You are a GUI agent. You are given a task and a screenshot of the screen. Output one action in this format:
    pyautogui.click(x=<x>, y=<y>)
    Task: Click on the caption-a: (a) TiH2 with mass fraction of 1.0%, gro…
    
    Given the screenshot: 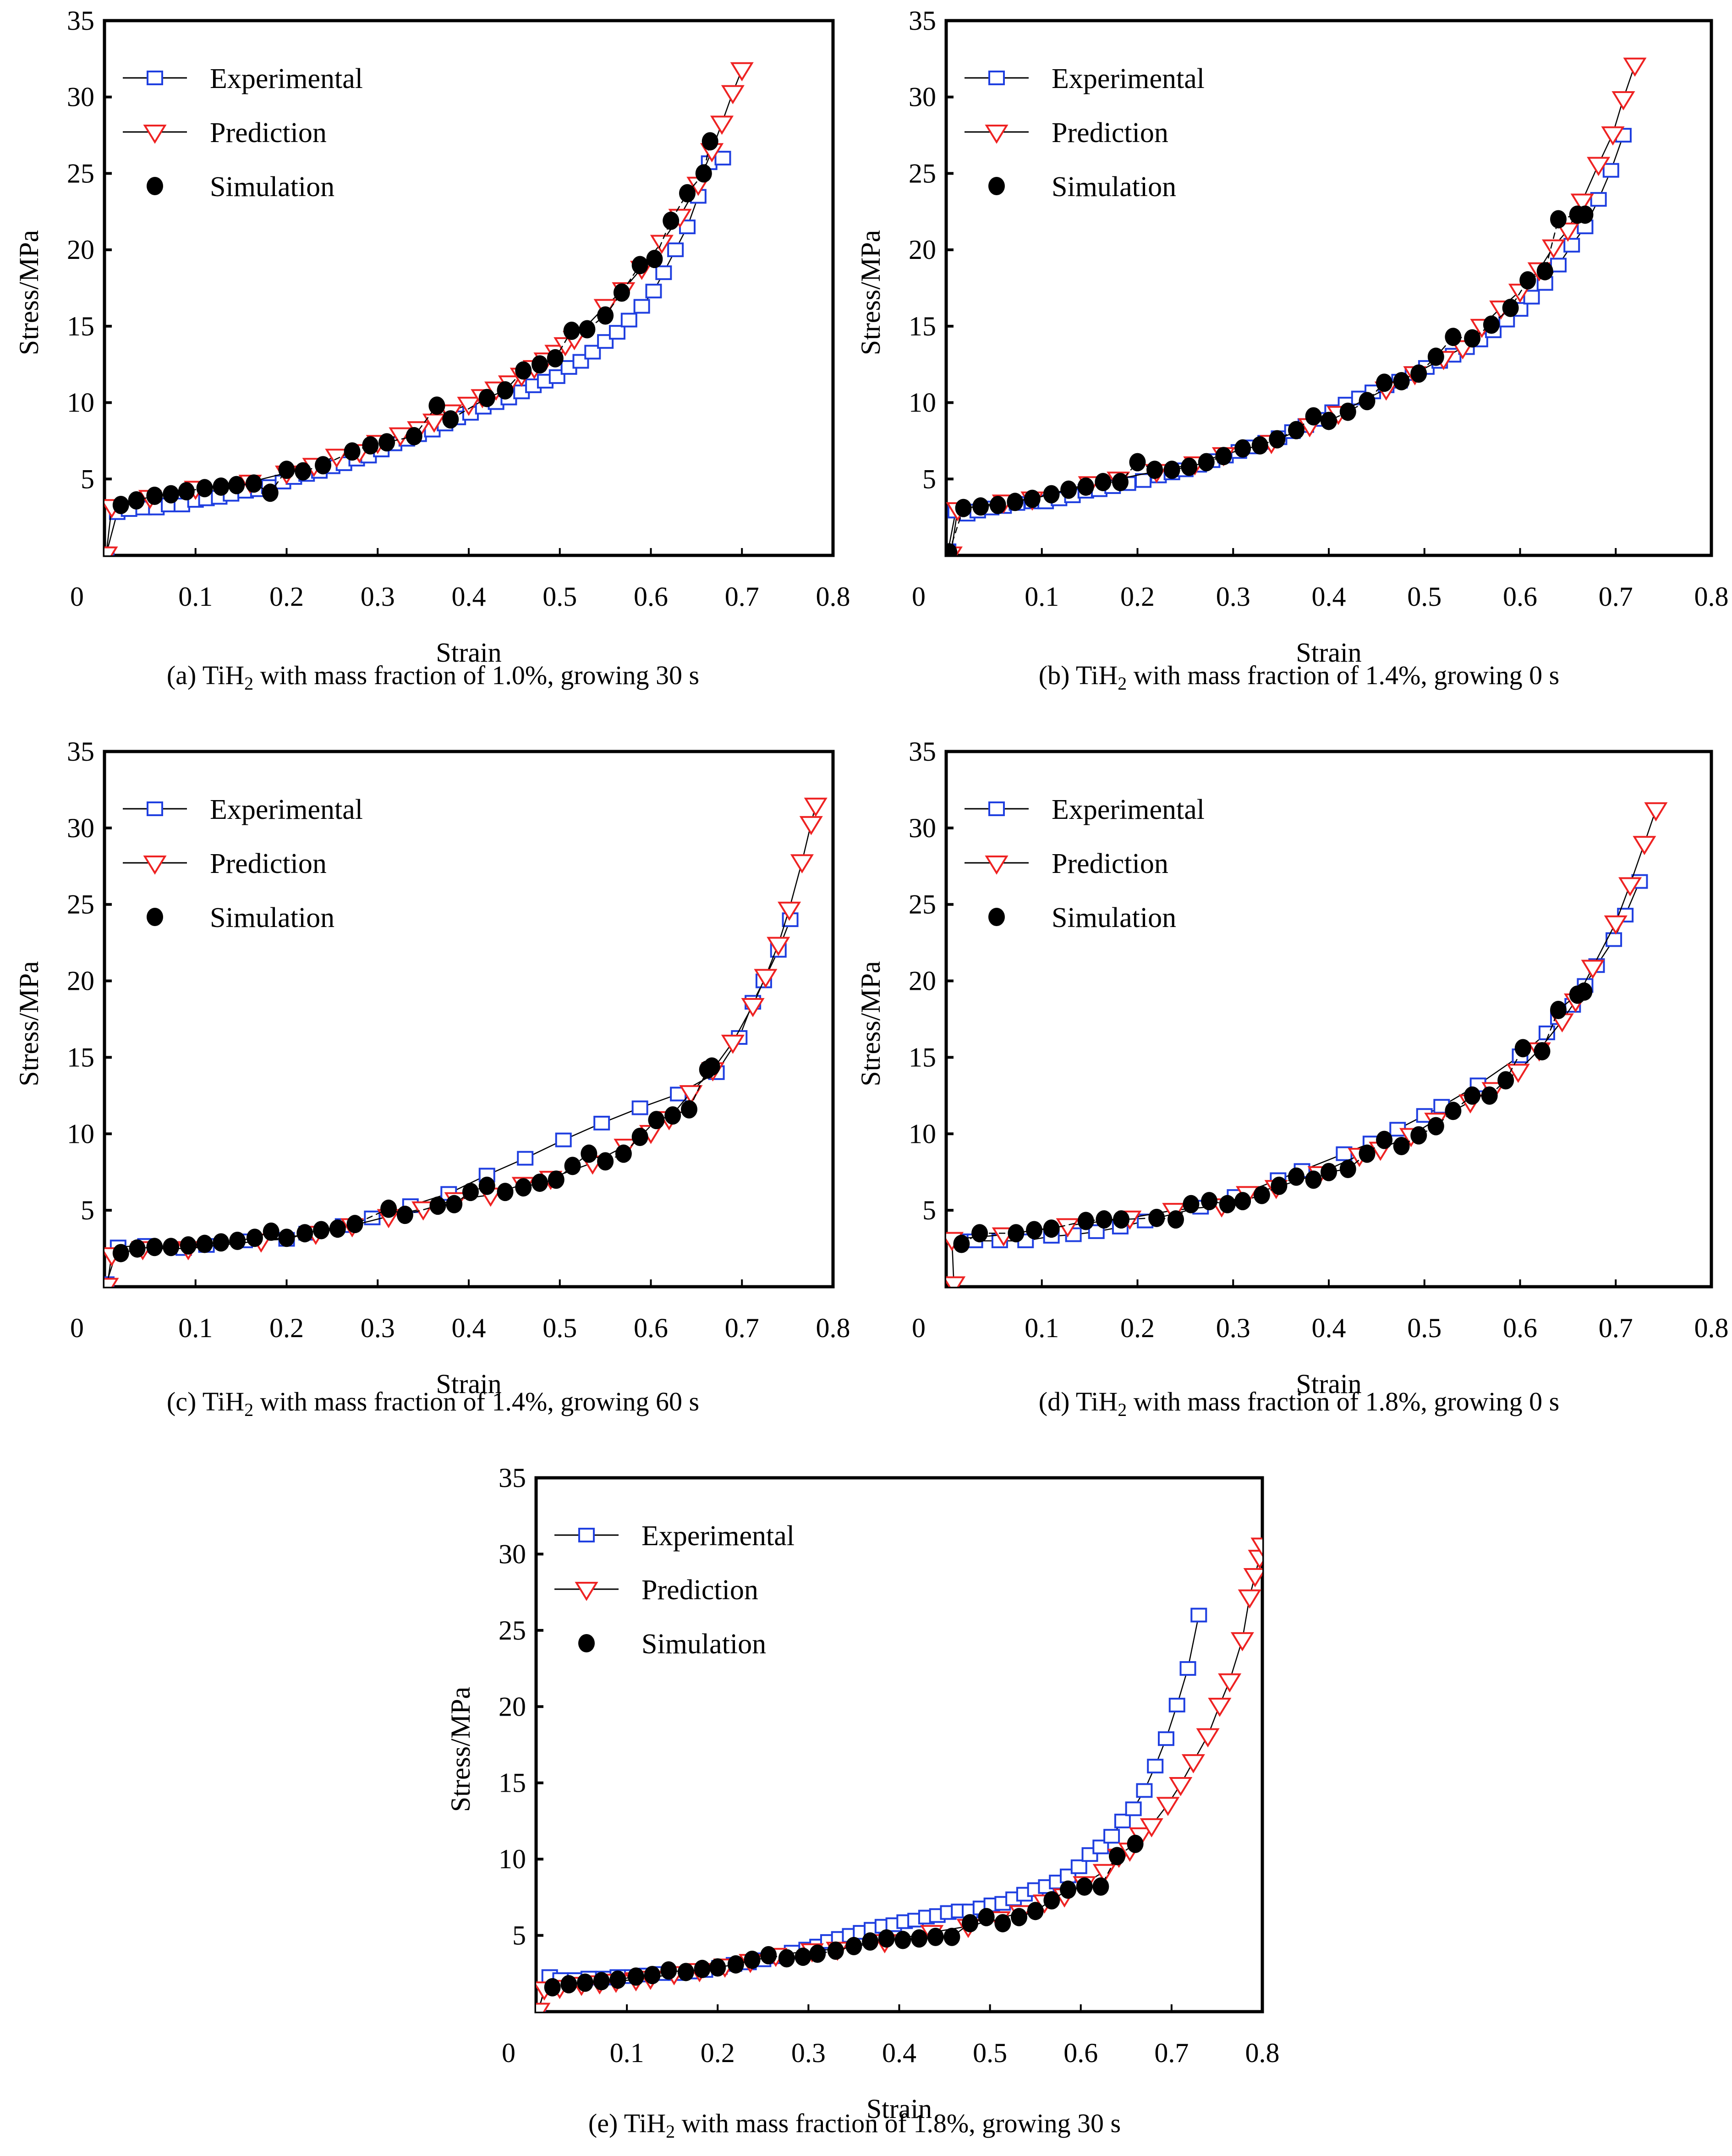 What is the action you would take?
    pyautogui.click(x=433, y=677)
    